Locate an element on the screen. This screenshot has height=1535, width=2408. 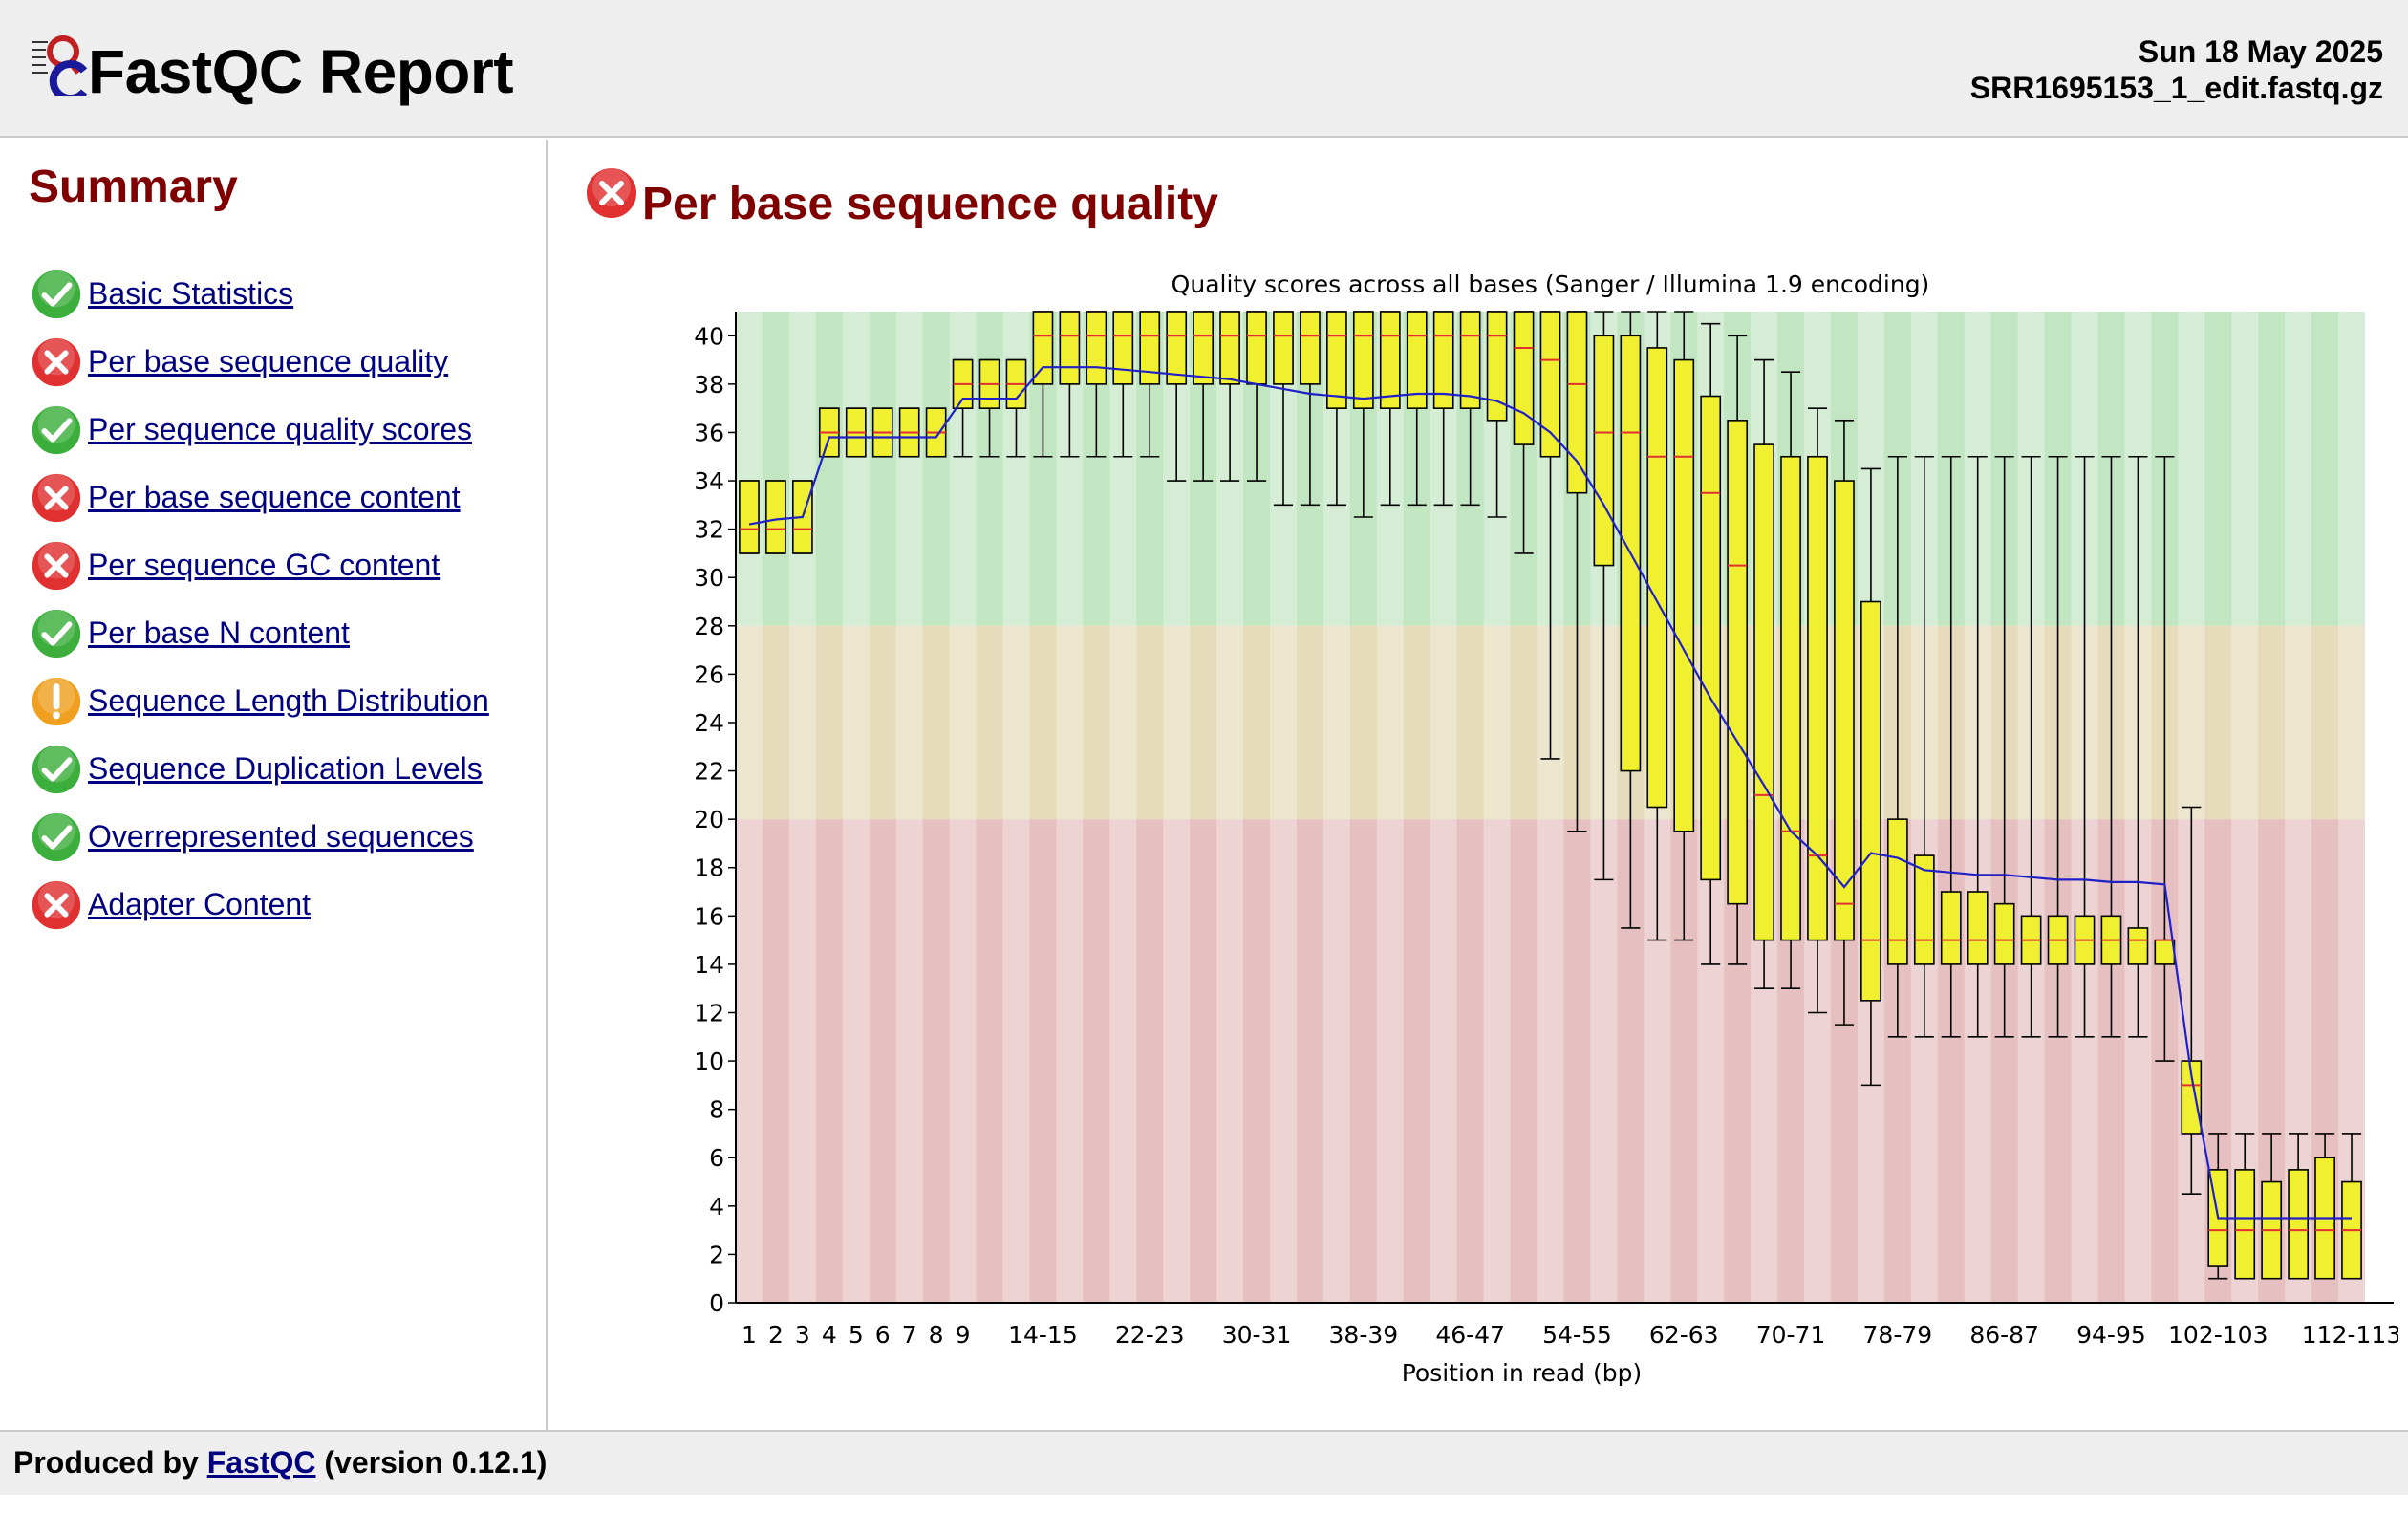
module-link: Per base N content is located at coordinates (219, 633).